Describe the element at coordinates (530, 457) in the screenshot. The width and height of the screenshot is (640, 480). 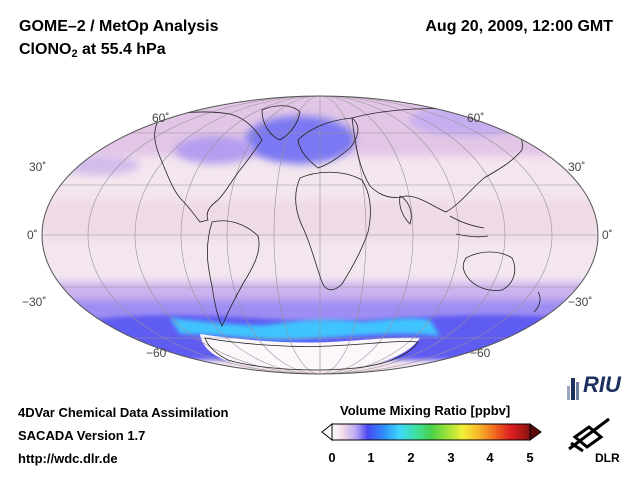
I see `colorbar-tick-5: 5` at that location.